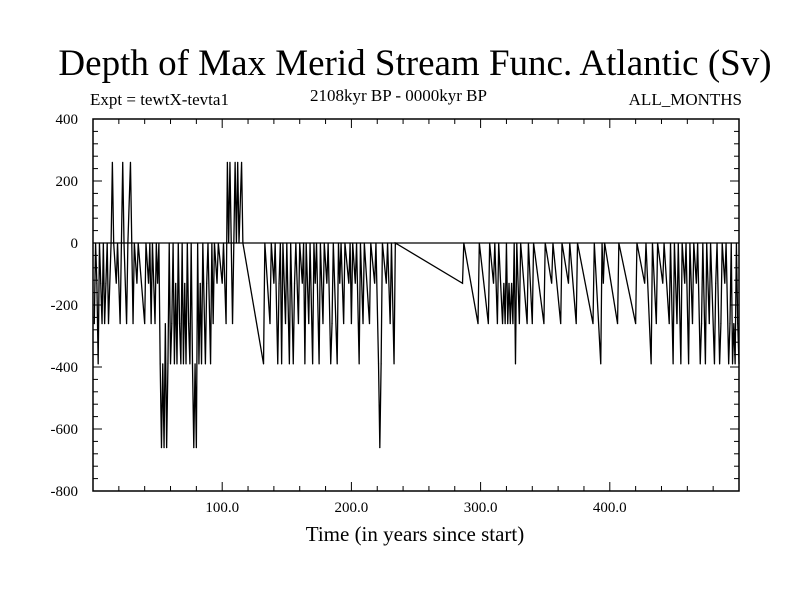 Image resolution: width=800 pixels, height=600 pixels. I want to click on y-tick-label: -600, so click(65, 430).